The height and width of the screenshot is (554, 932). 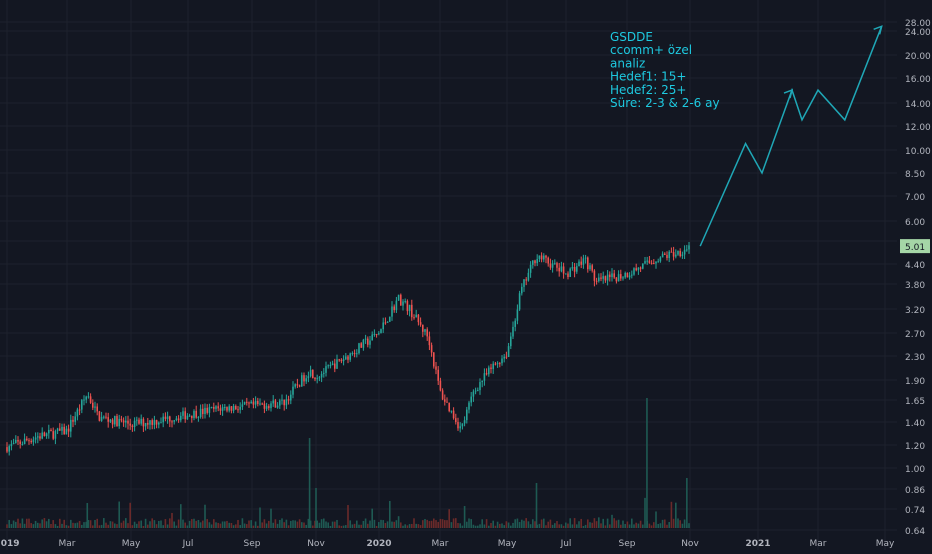 I want to click on annotation-line-1: GSDDE, so click(x=631, y=37).